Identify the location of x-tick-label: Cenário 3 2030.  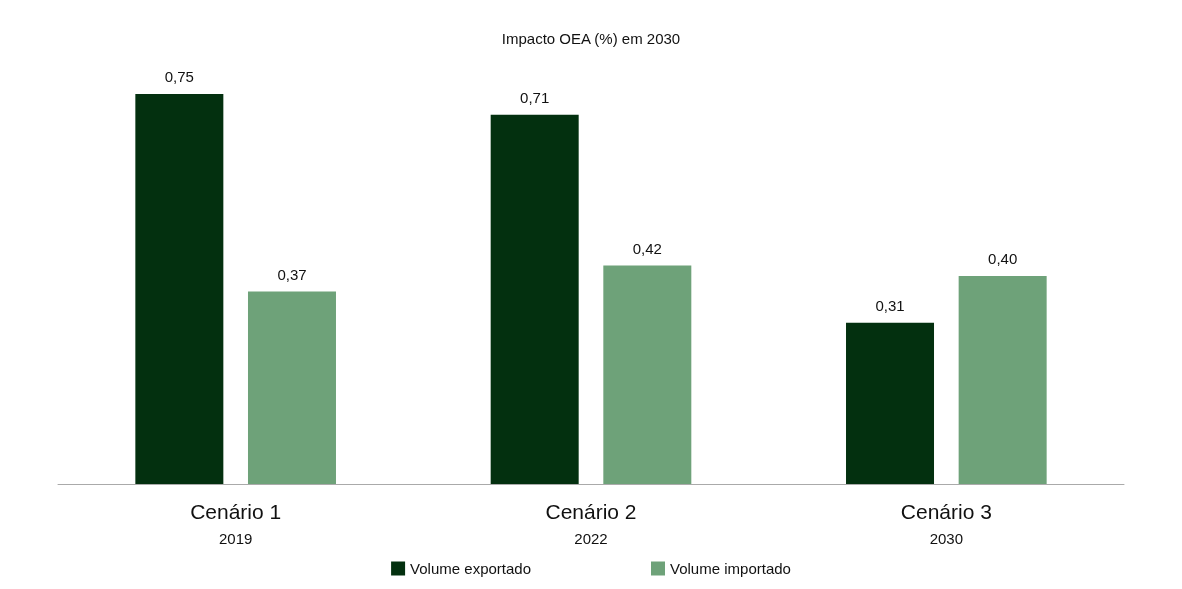
(946, 523).